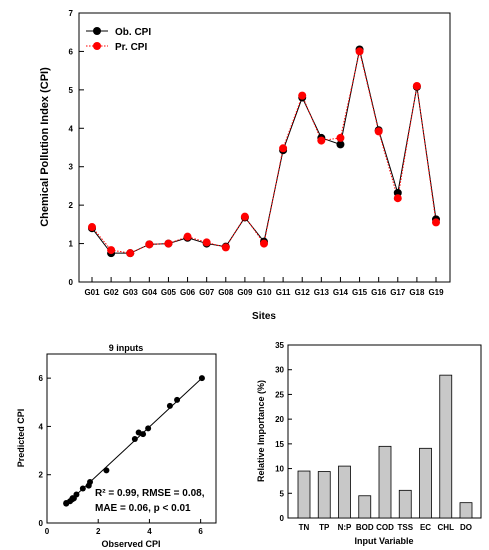 Image resolution: width=489 pixels, height=550 pixels. What do you see at coordinates (71, 13) in the screenshot?
I see `top-y-tick-label: 7` at bounding box center [71, 13].